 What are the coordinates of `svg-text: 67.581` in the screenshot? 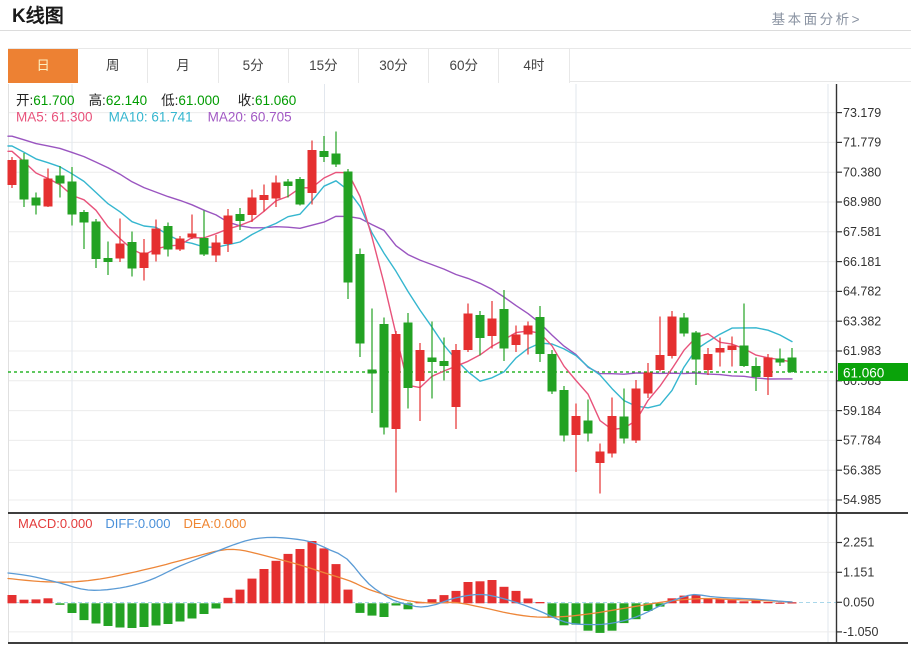 It's located at (862, 232).